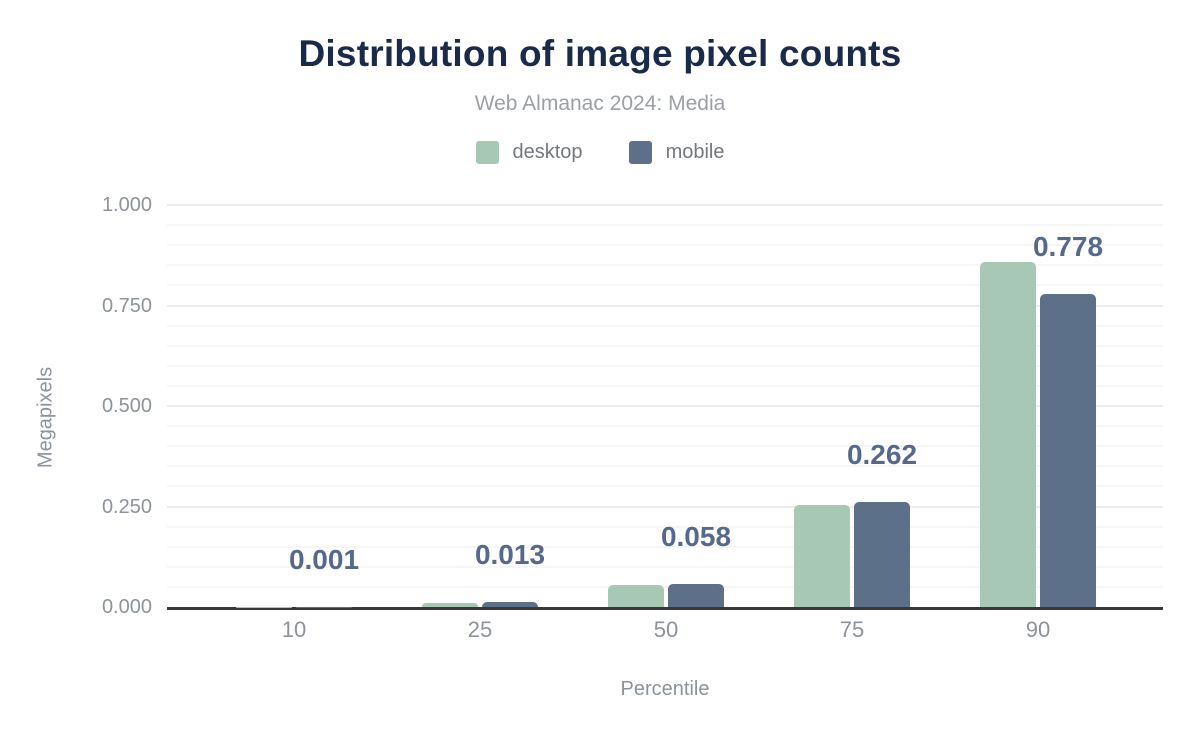 This screenshot has height=742, width=1200. What do you see at coordinates (636, 595) in the screenshot?
I see `bar-desktop-p50` at bounding box center [636, 595].